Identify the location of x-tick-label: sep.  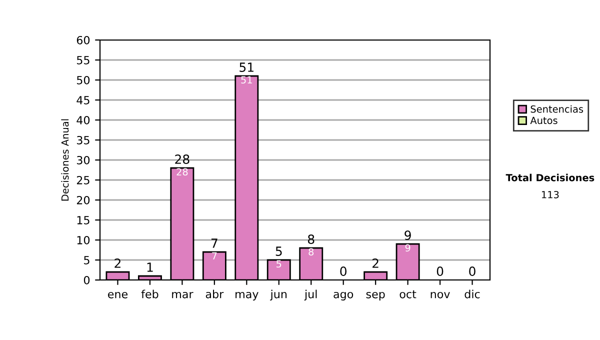
(375, 296).